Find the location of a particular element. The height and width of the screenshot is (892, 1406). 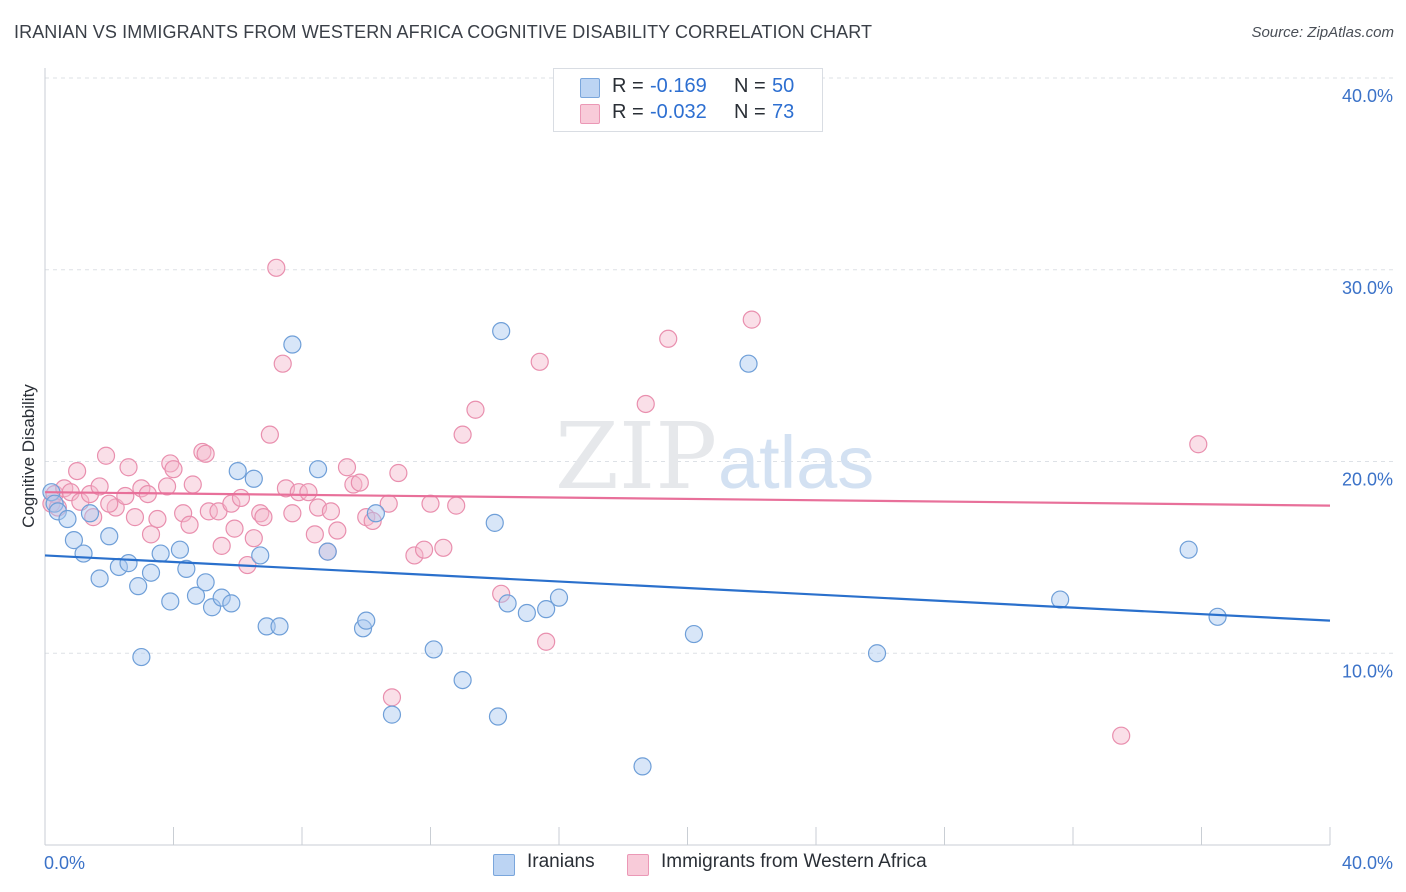

y-axis-label: Cognitive Disability is located at coordinates (28, 456).